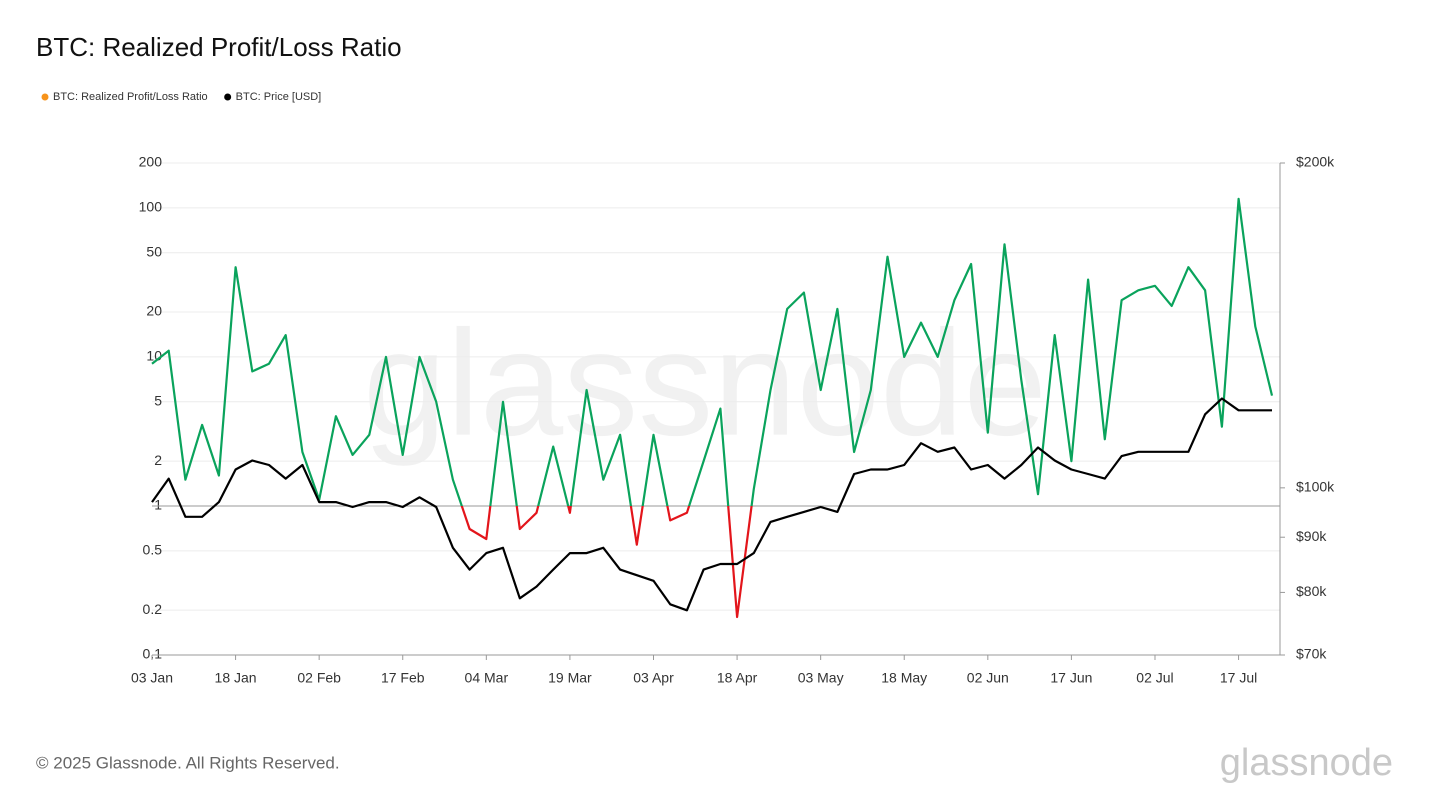 Image resolution: width=1431 pixels, height=805 pixels. I want to click on y-tick-label: 20, so click(154, 311).